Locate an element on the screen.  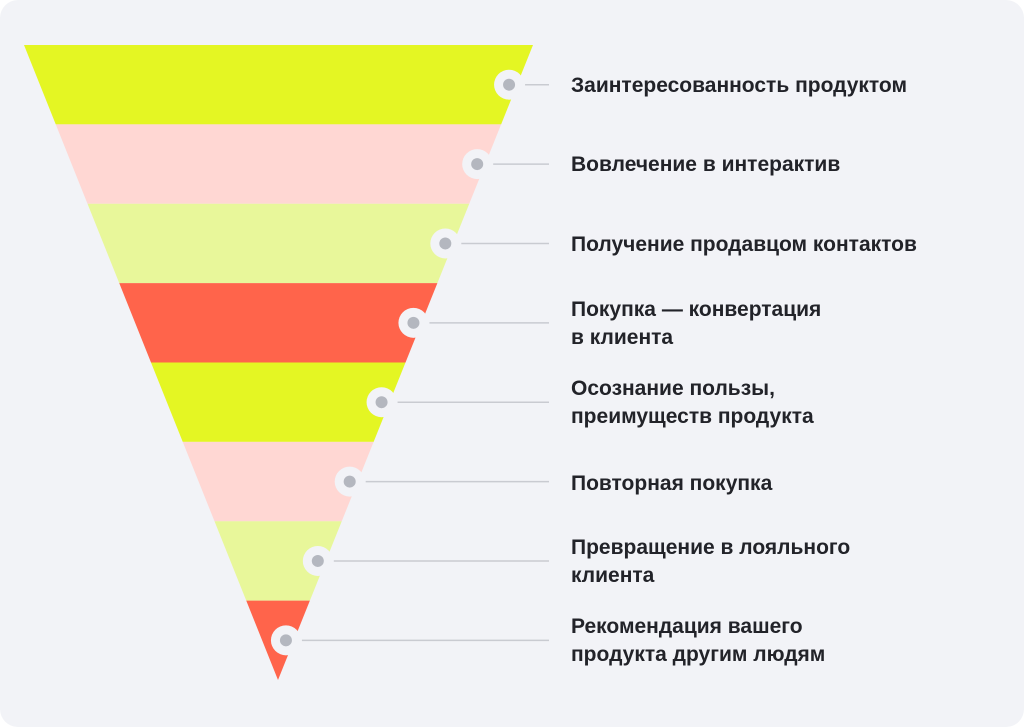
stage-label-7: Превращение в лояльного клиента is located at coordinates (711, 561).